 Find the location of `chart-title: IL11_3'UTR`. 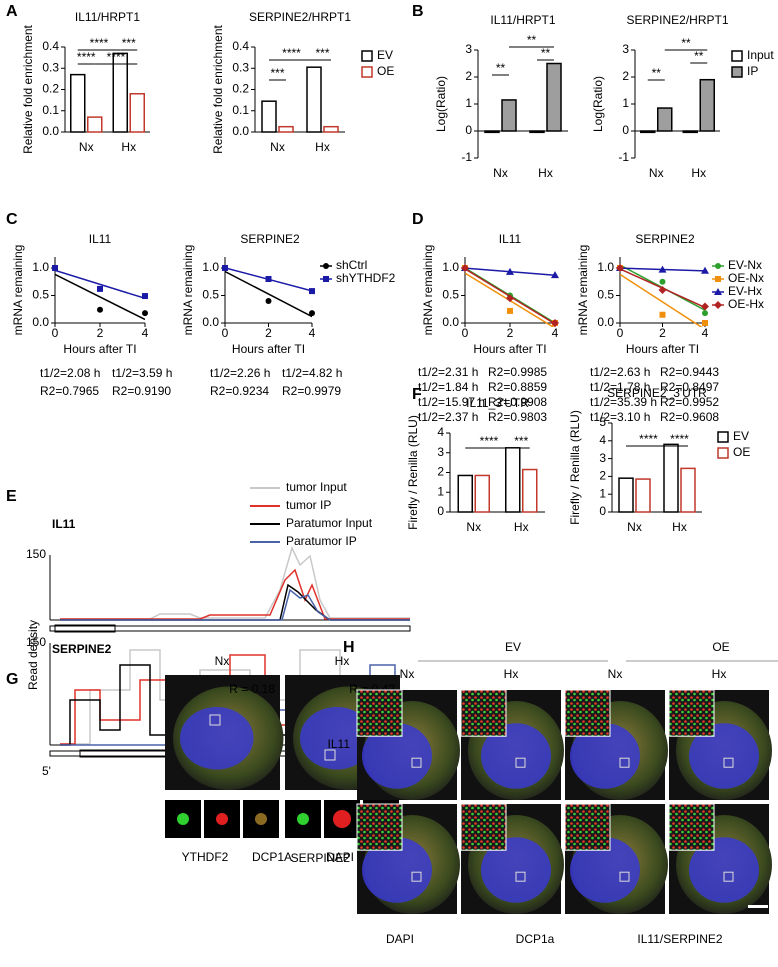

chart-title: IL11_3'UTR is located at coordinates (497, 403).